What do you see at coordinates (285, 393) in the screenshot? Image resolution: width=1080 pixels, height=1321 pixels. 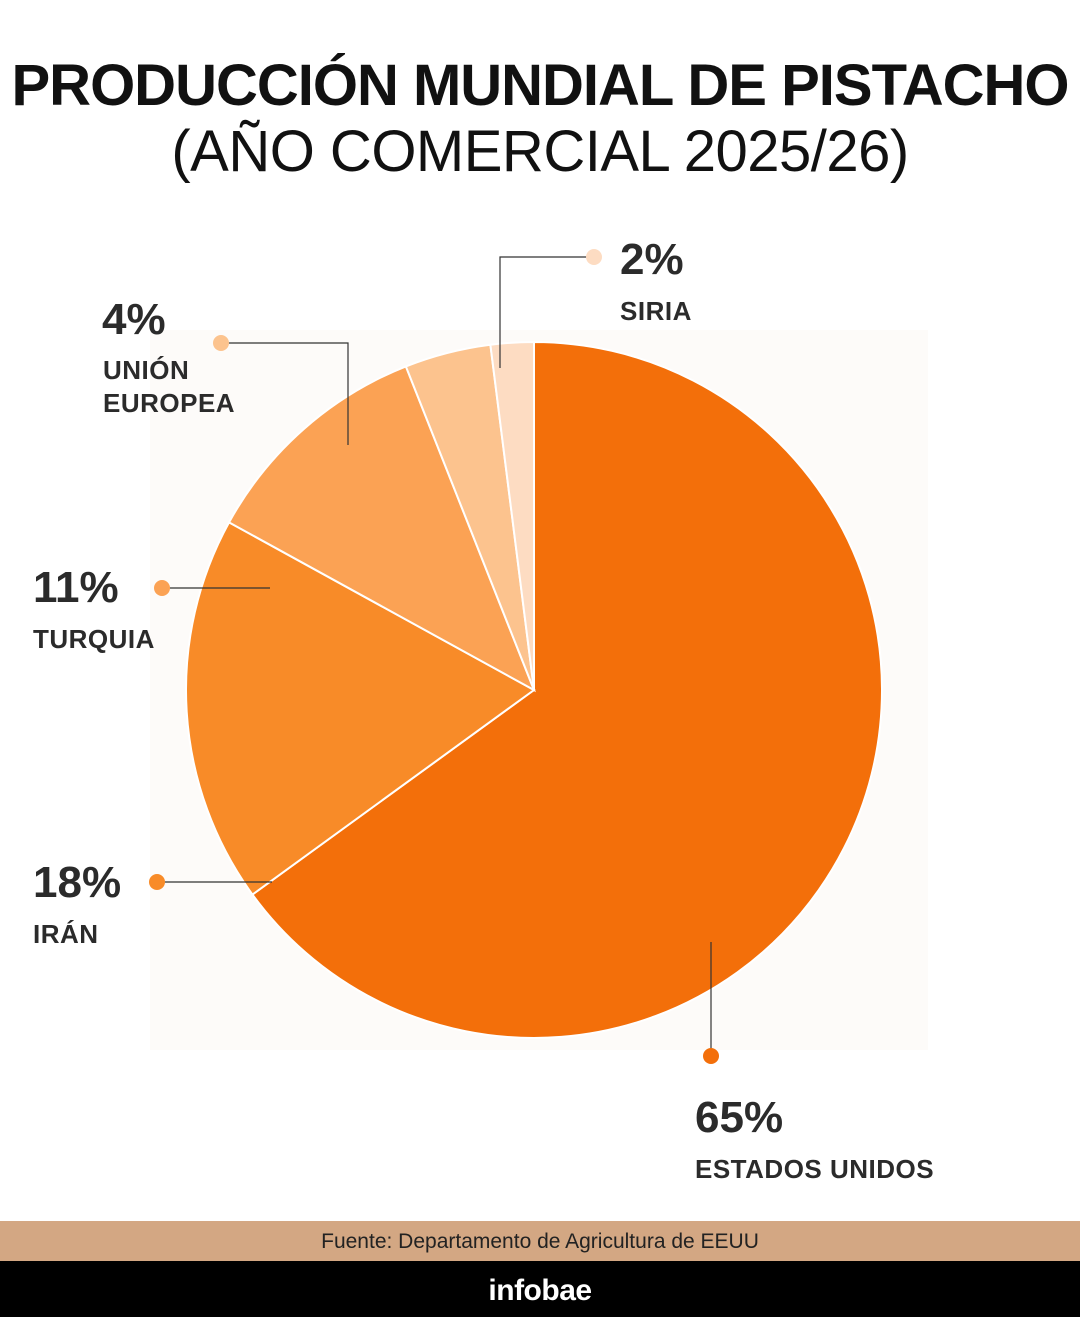 I see `leader-line-union-europea` at bounding box center [285, 393].